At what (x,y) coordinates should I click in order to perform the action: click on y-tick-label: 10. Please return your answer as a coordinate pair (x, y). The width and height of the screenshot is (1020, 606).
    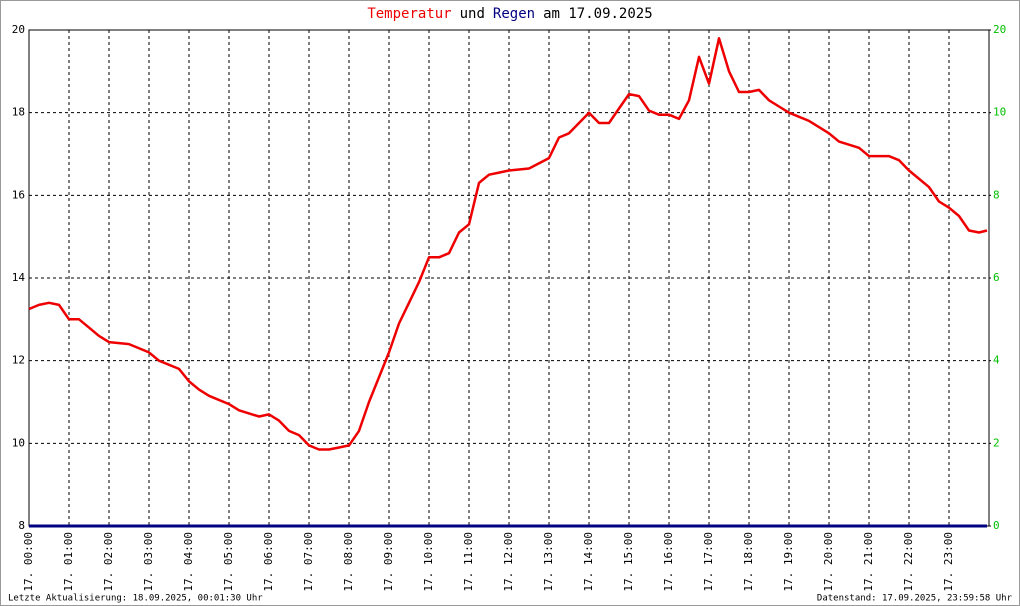
    Looking at the image, I should click on (18, 442).